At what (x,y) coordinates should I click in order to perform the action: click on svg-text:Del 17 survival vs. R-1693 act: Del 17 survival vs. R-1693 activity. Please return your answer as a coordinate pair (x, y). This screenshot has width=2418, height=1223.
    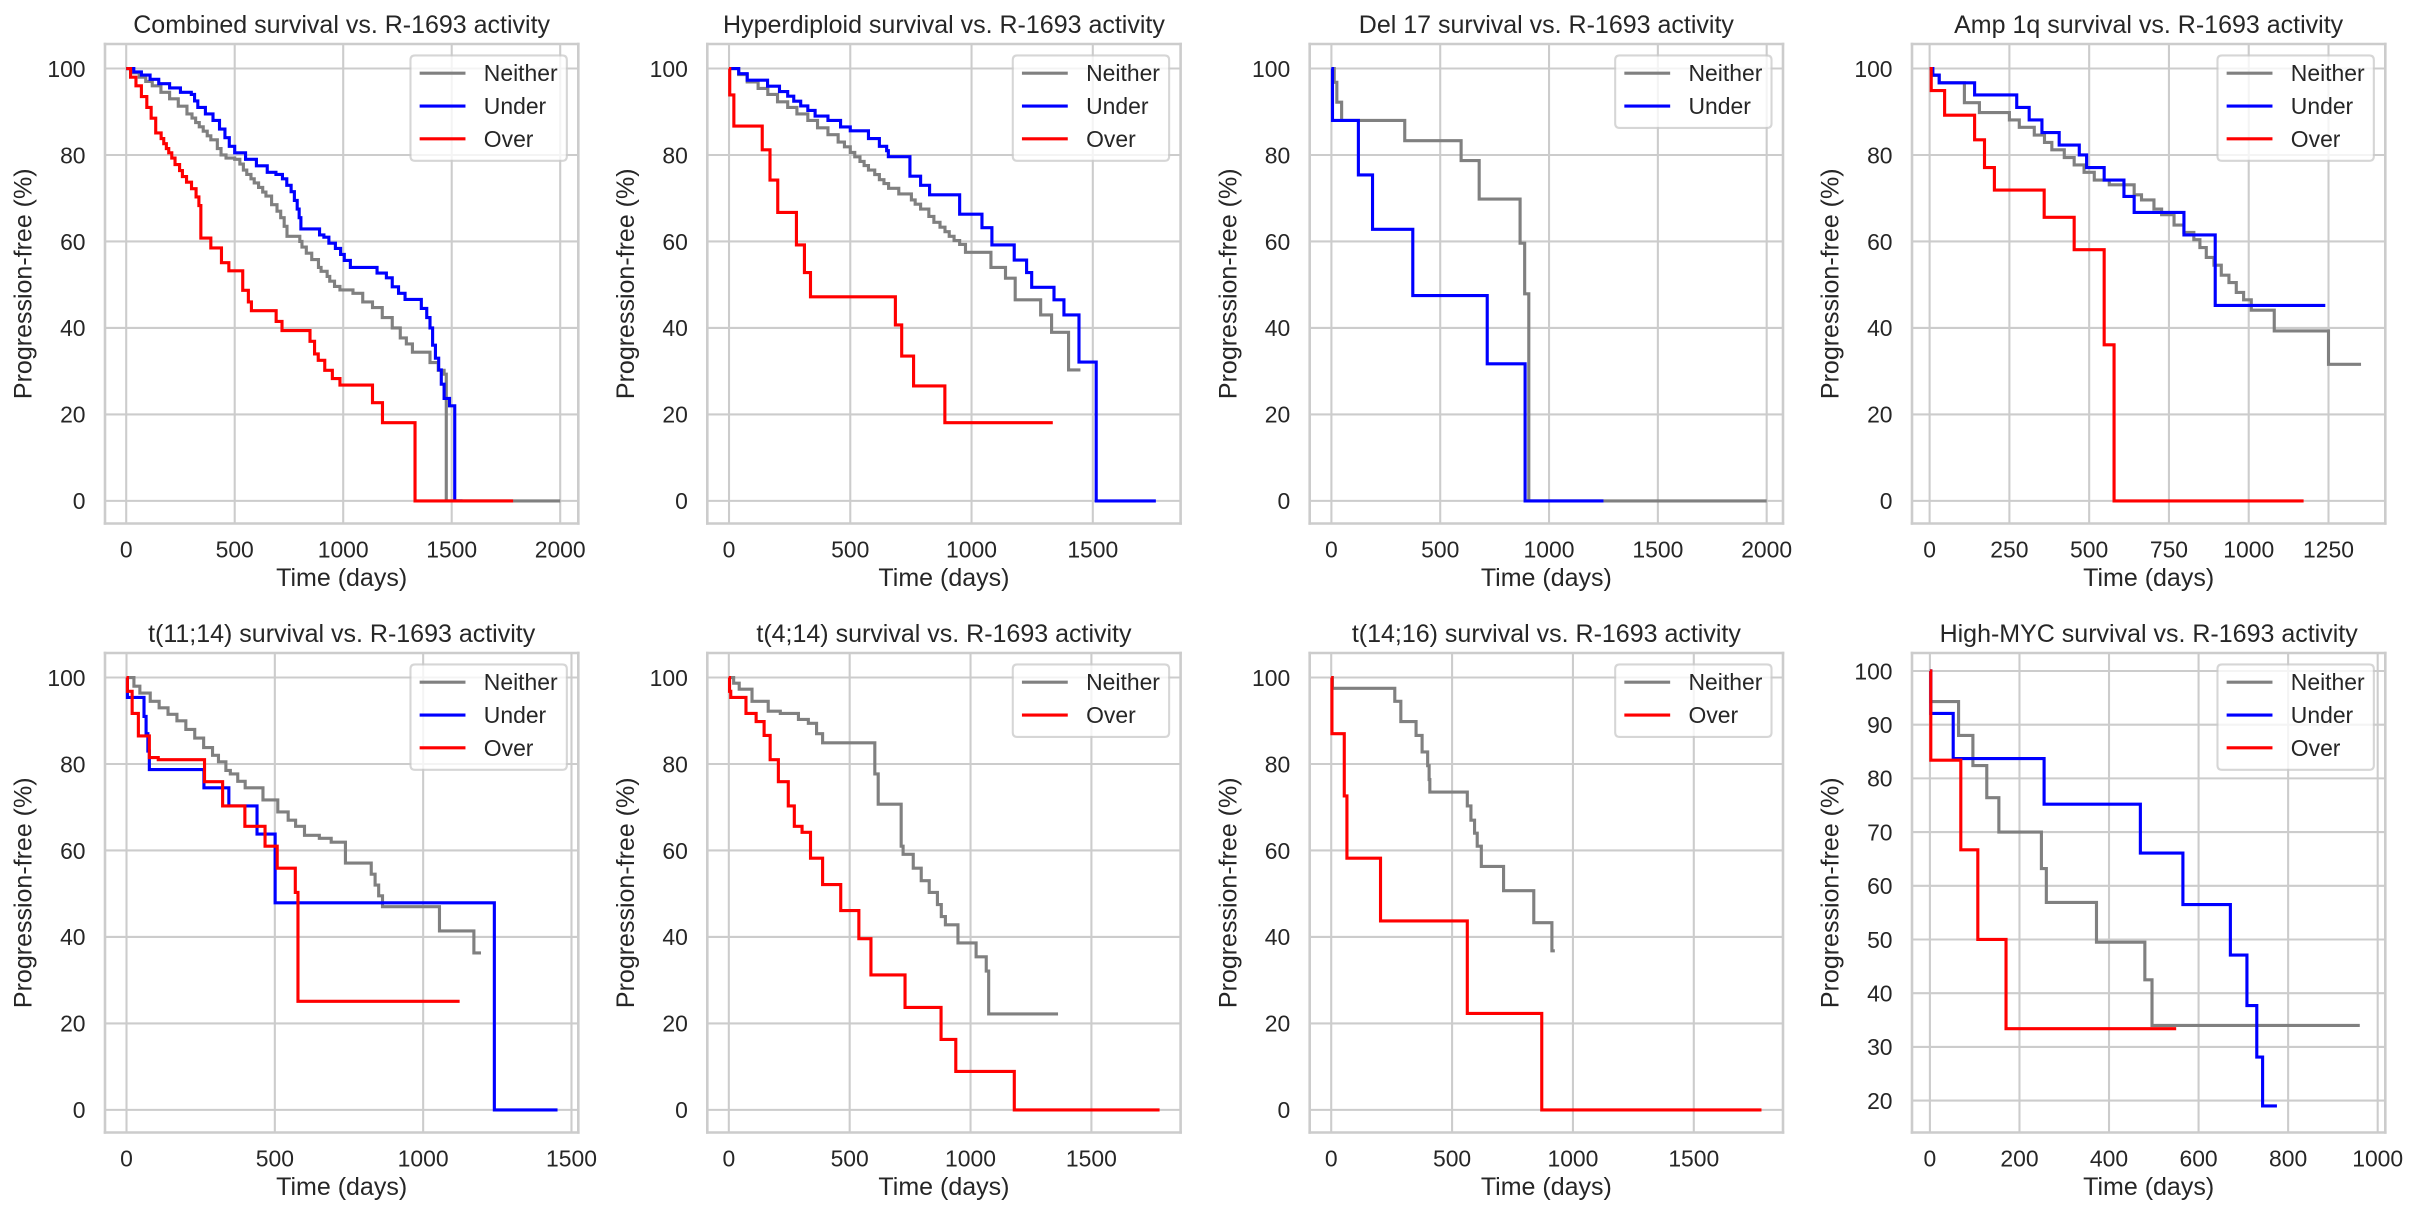
    Looking at the image, I should click on (1547, 25).